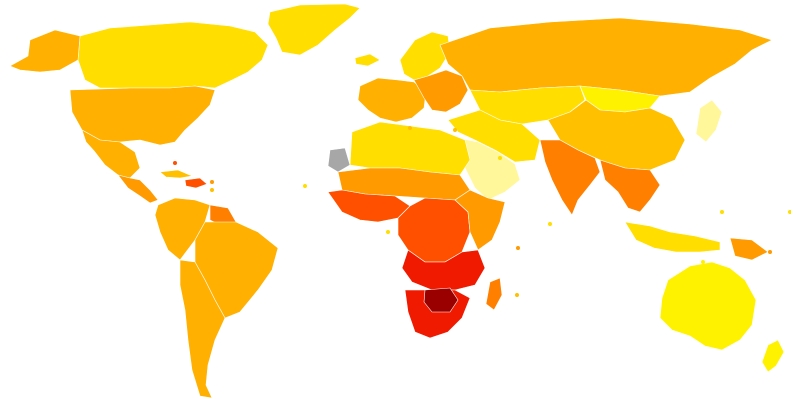  Describe the element at coordinates (339, 160) in the screenshot. I see `region-western-sahara` at that location.